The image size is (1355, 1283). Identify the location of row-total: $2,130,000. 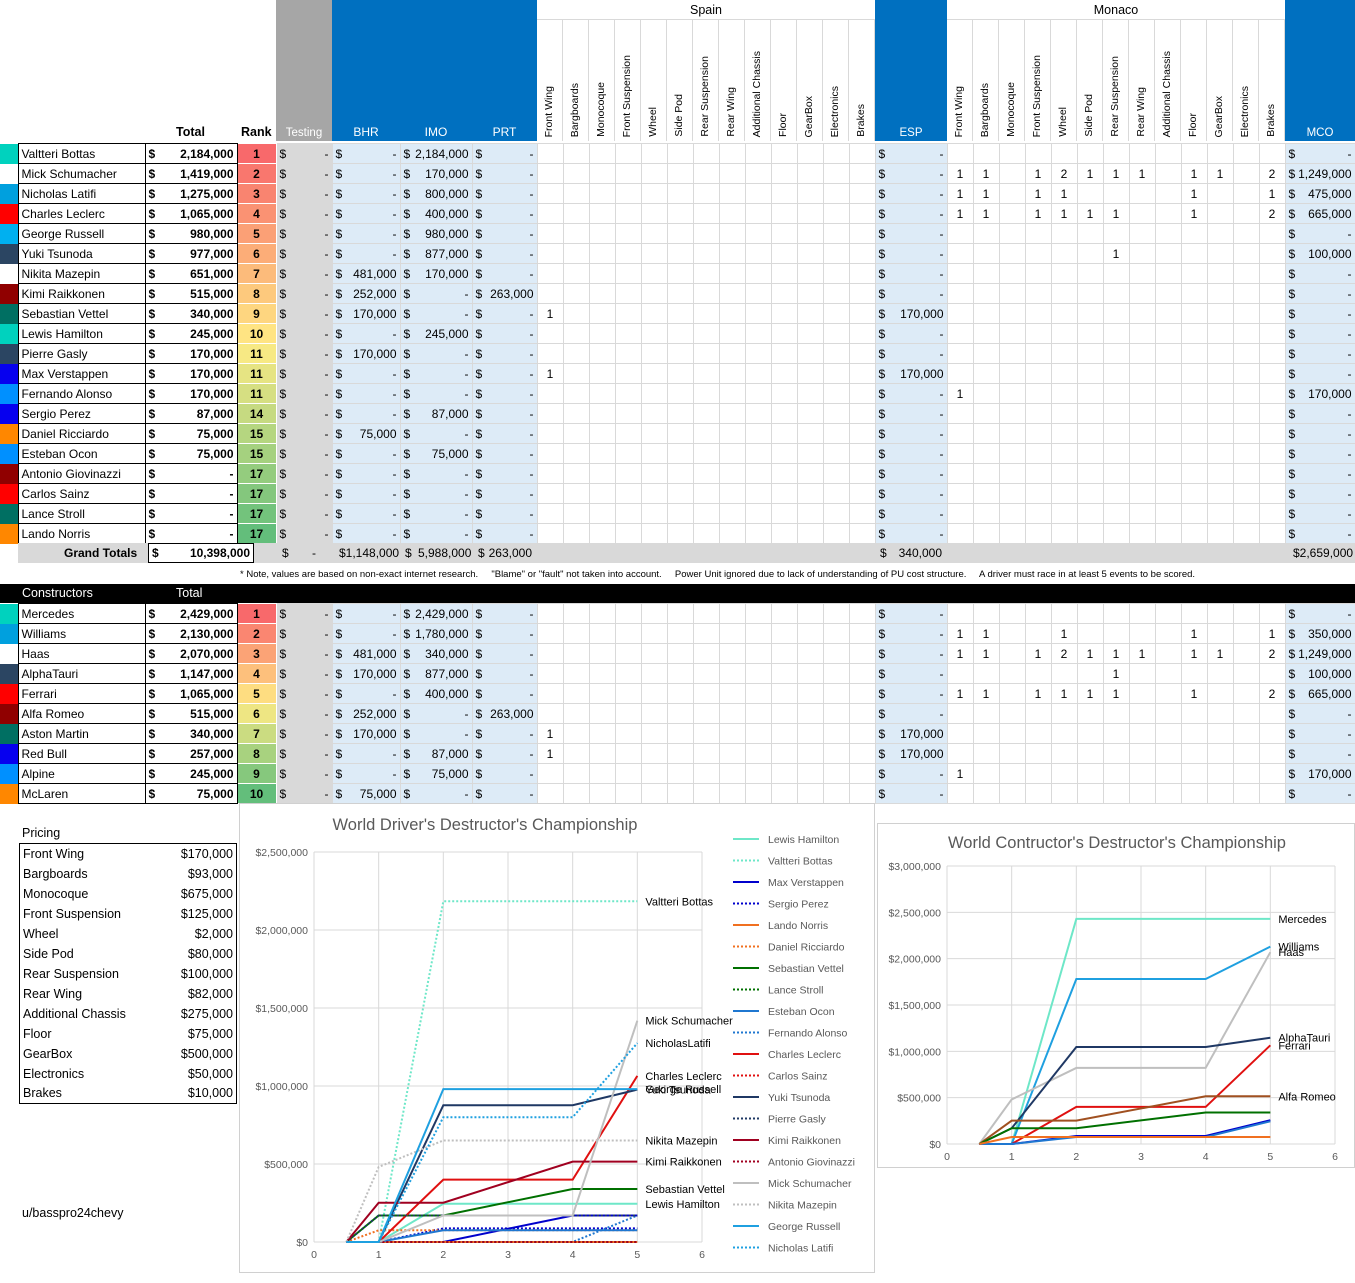
(191, 633).